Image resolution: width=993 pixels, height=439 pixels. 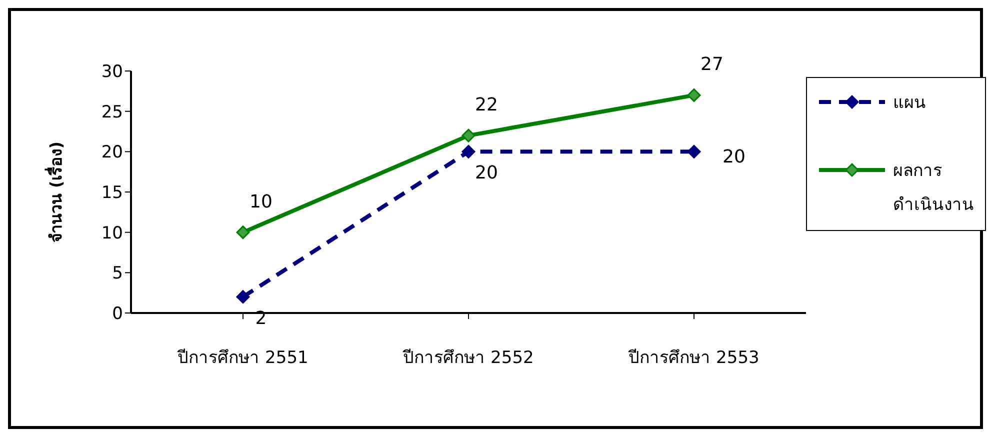 What do you see at coordinates (468, 358) in the screenshot?
I see `x-tick-label: ปีการศึกษา 2552` at bounding box center [468, 358].